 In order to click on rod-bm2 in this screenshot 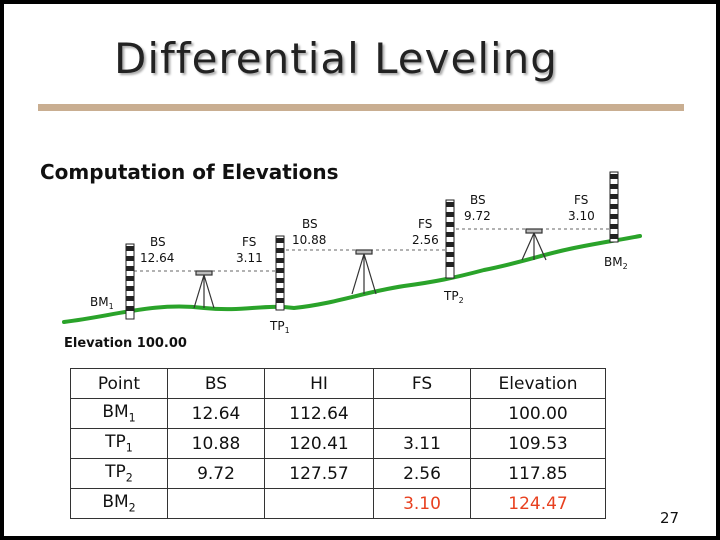, I will do `click(614, 207)`.